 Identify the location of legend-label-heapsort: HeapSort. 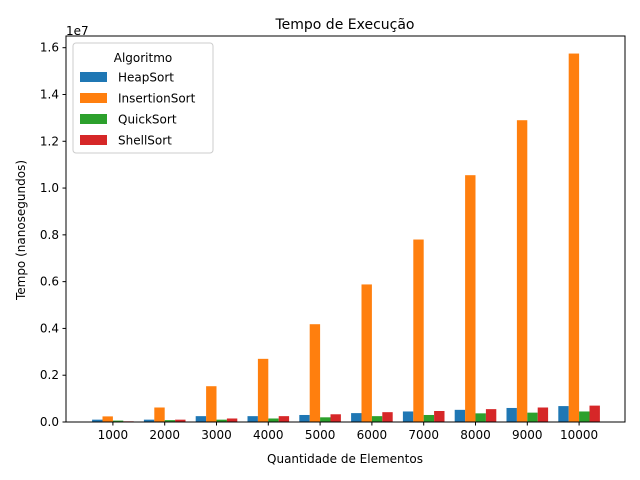
(146, 78).